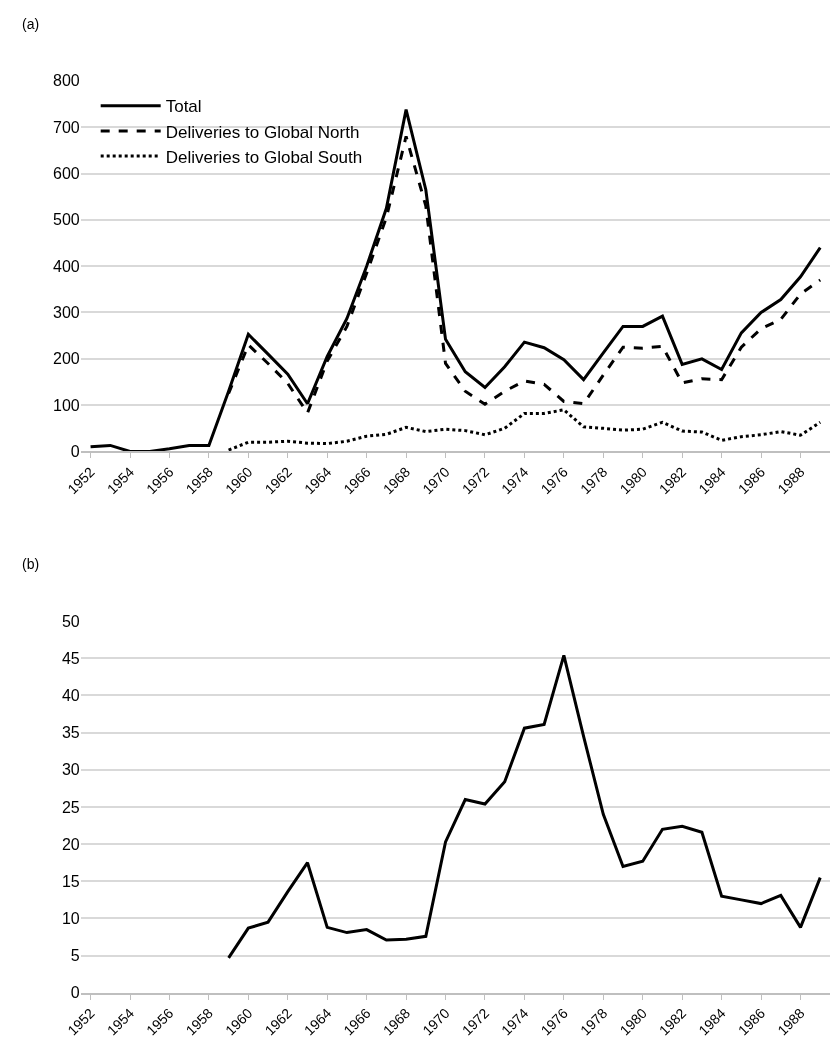  What do you see at coordinates (70, 881) in the screenshot?
I see `y-tick-label: 15` at bounding box center [70, 881].